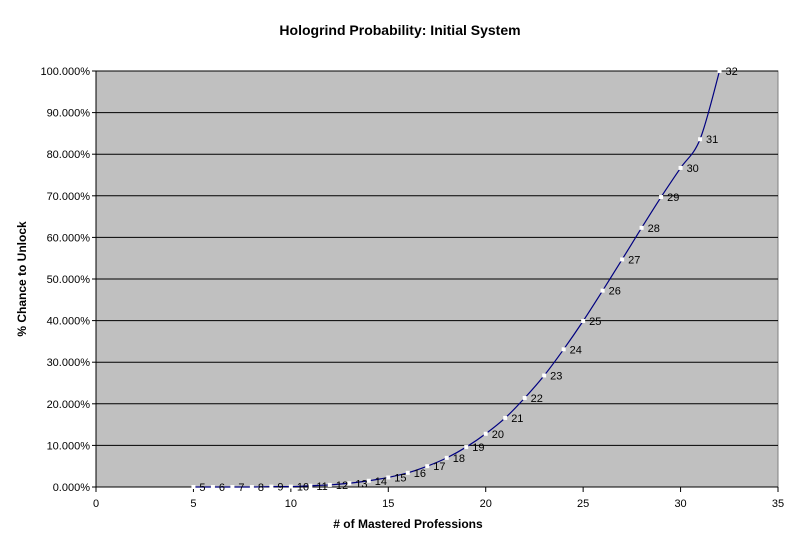 This screenshot has width=800, height=549. I want to click on x-tick-label: 10, so click(291, 504).